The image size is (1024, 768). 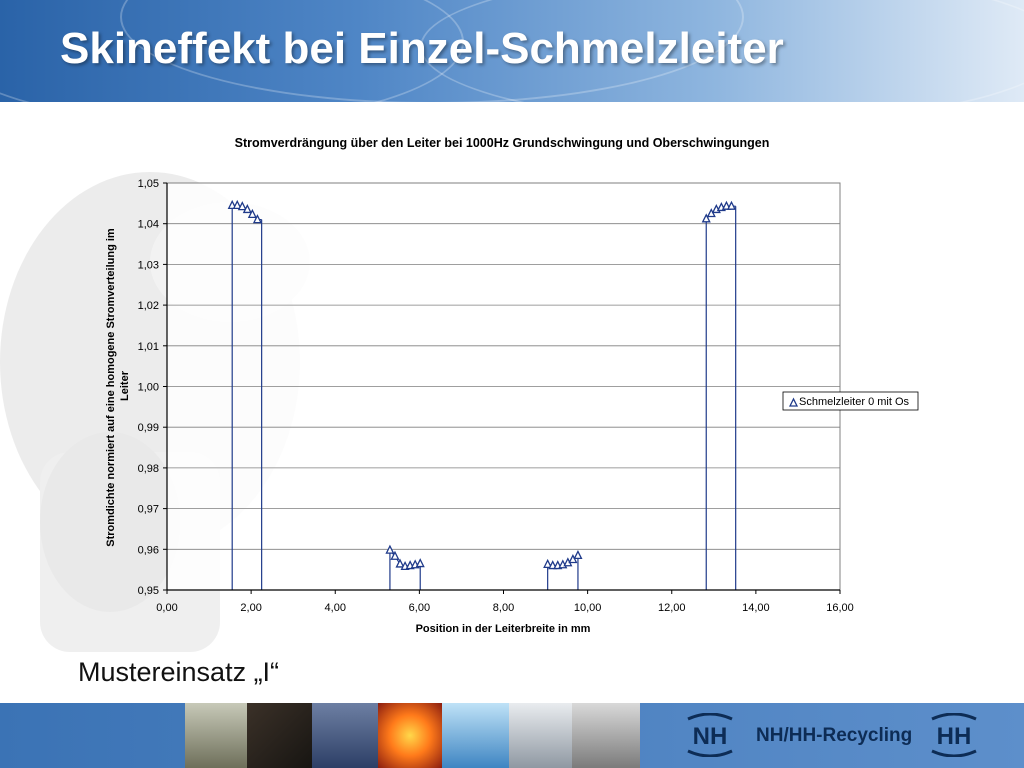 I want to click on slide-footer: NH NH/HH-Recycling HH, so click(x=512, y=735).